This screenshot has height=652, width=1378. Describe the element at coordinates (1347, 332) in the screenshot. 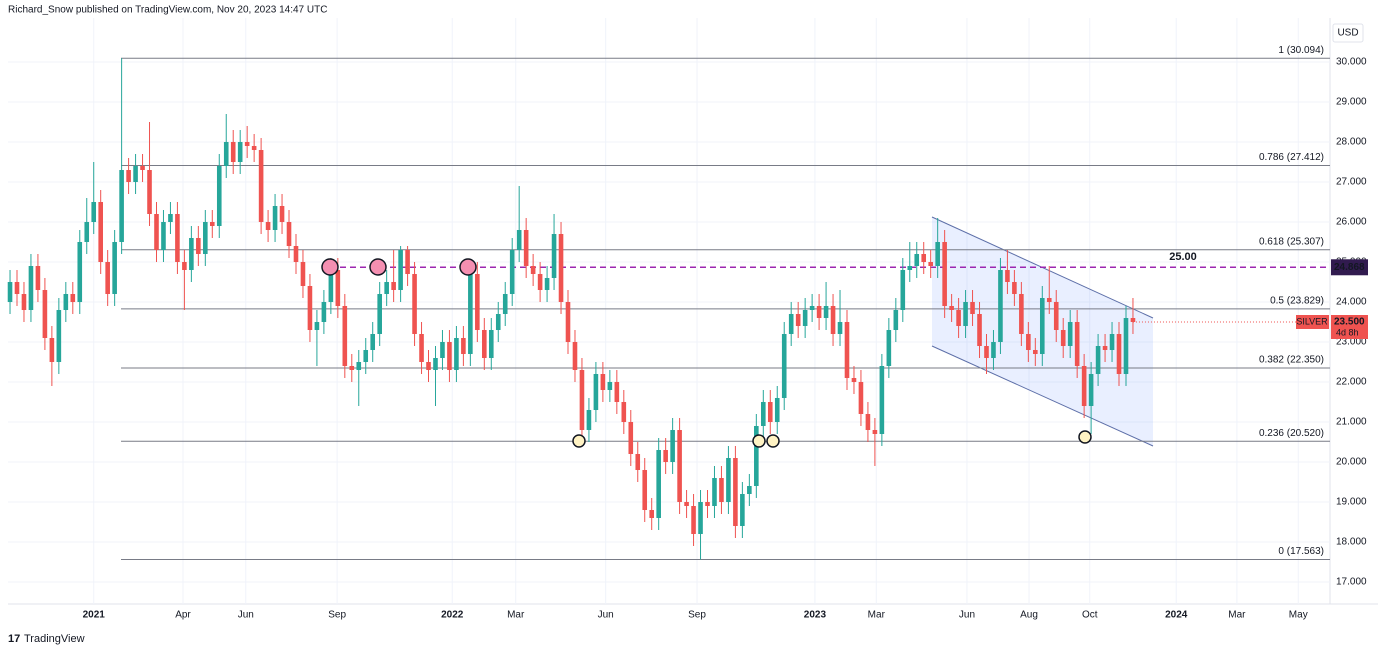

I see `countdown: 4d 8h` at that location.